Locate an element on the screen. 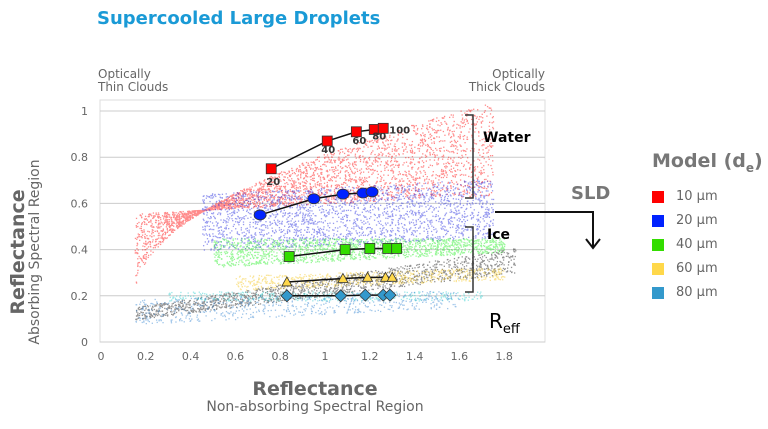  legend-item: 10 µm is located at coordinates (707, 197).